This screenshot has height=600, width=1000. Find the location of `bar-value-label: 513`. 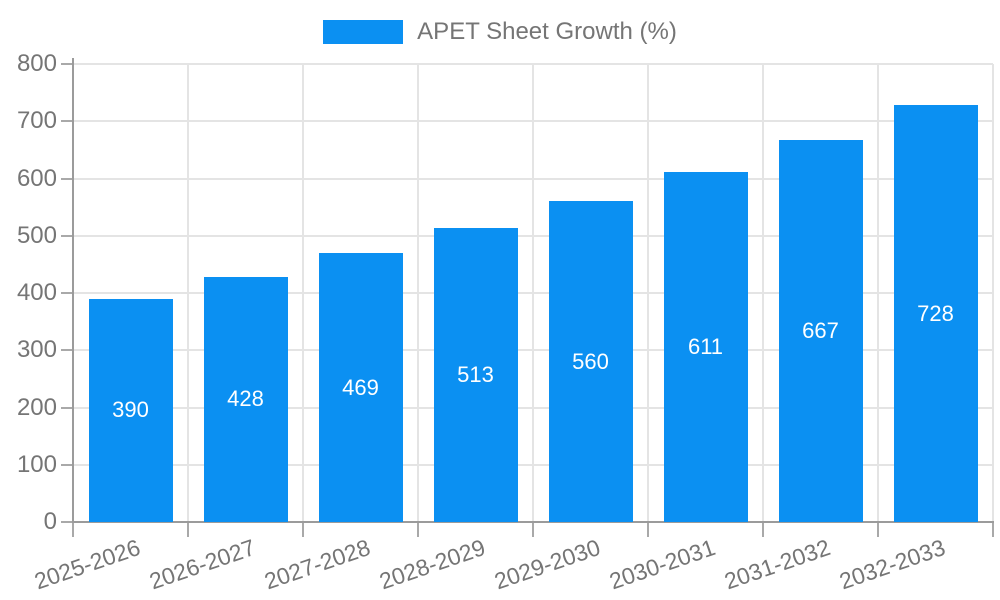

bar-value-label: 513 is located at coordinates (475, 375).